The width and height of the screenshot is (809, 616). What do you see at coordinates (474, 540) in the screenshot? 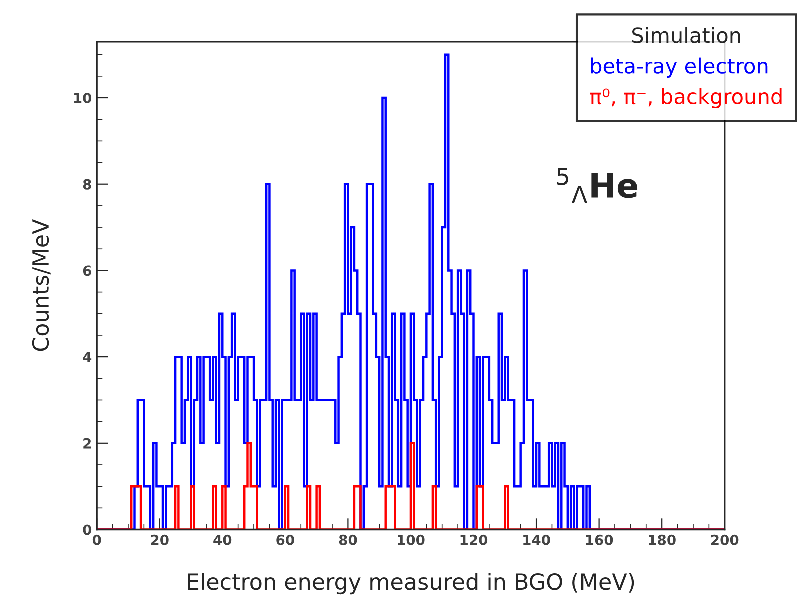
I see `x-tick-label: 120` at bounding box center [474, 540].